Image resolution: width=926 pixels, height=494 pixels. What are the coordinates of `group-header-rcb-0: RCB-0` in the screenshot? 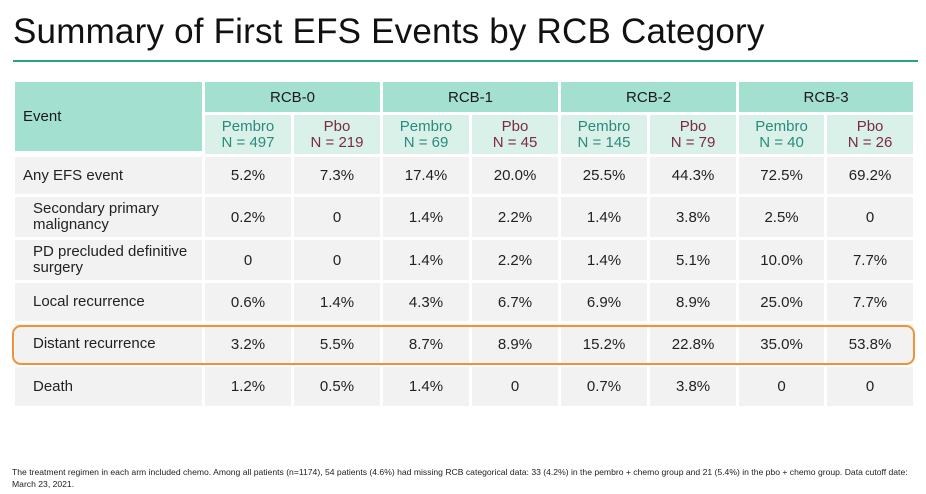 It's located at (294, 98).